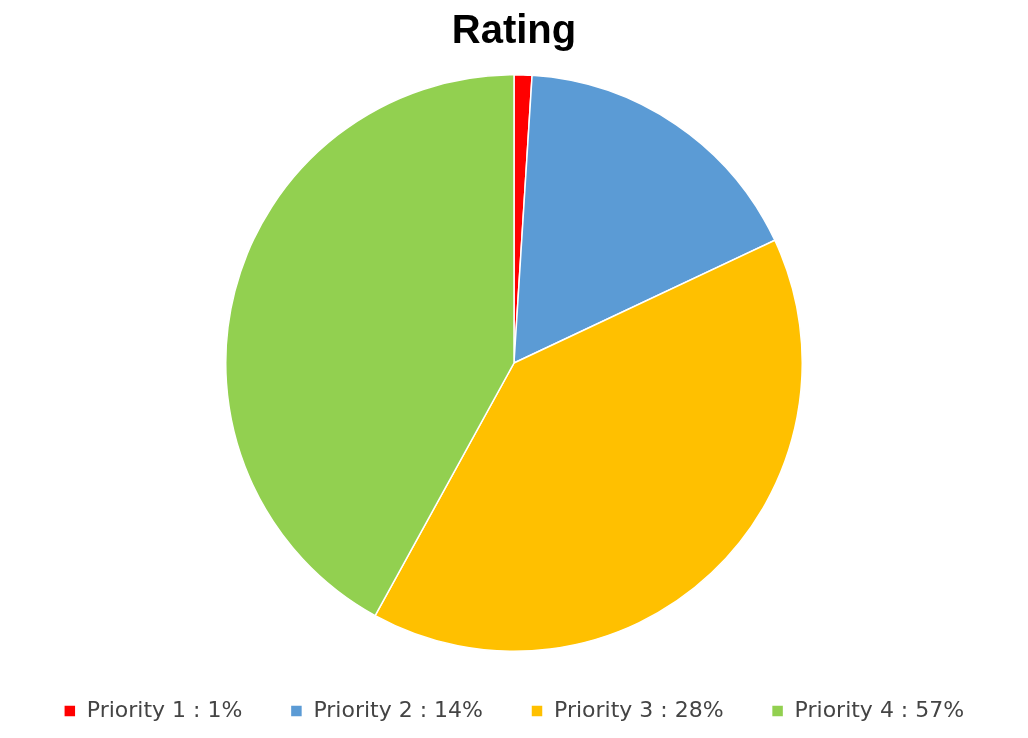 The height and width of the screenshot is (738, 1028). I want to click on legend-label: Priority 2 : 14%, so click(398, 709).